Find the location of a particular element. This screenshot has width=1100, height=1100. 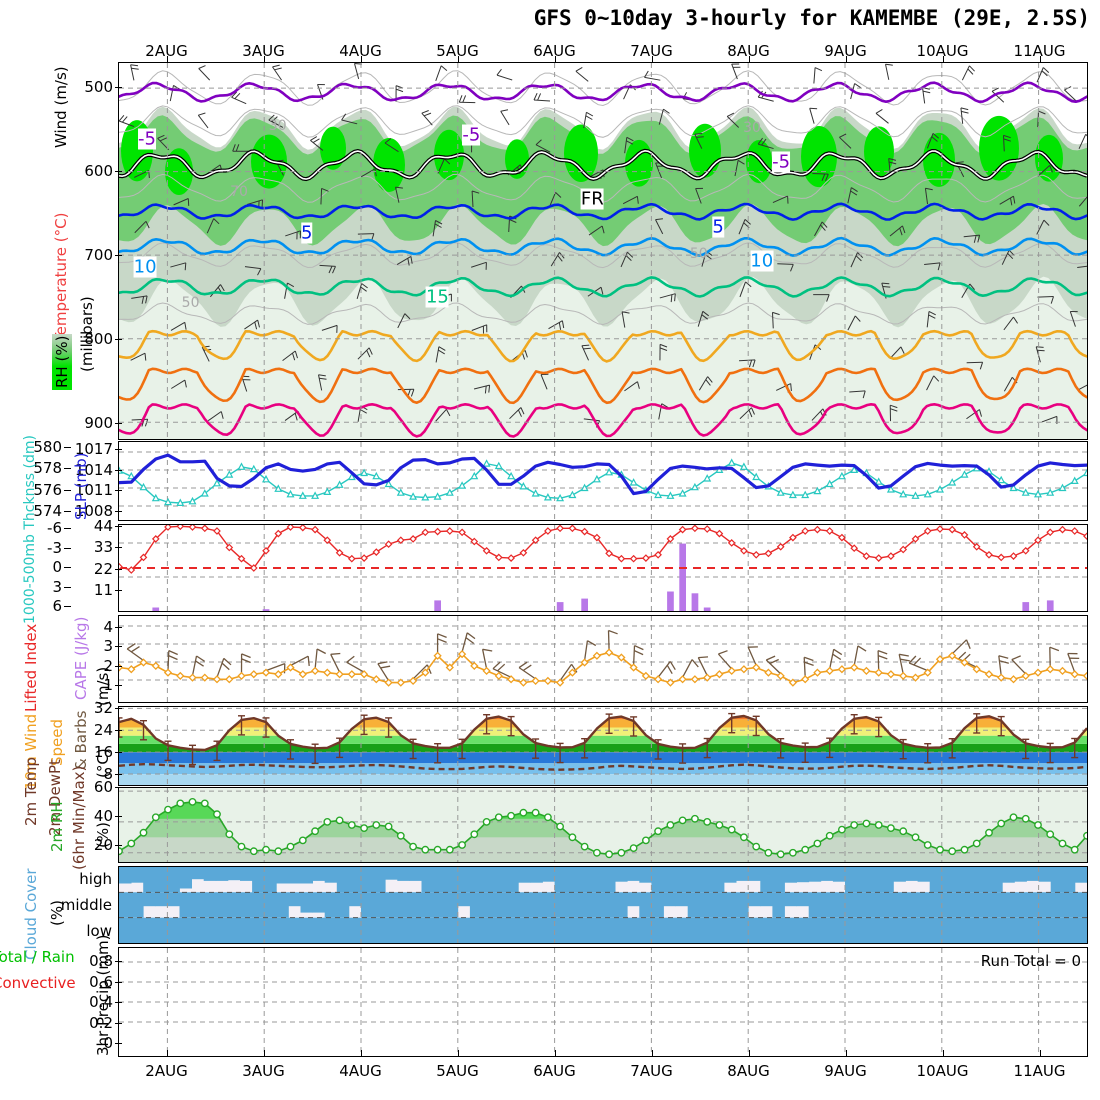

label-cloud-cover: Cloud Cover is located at coordinates (31, 914).